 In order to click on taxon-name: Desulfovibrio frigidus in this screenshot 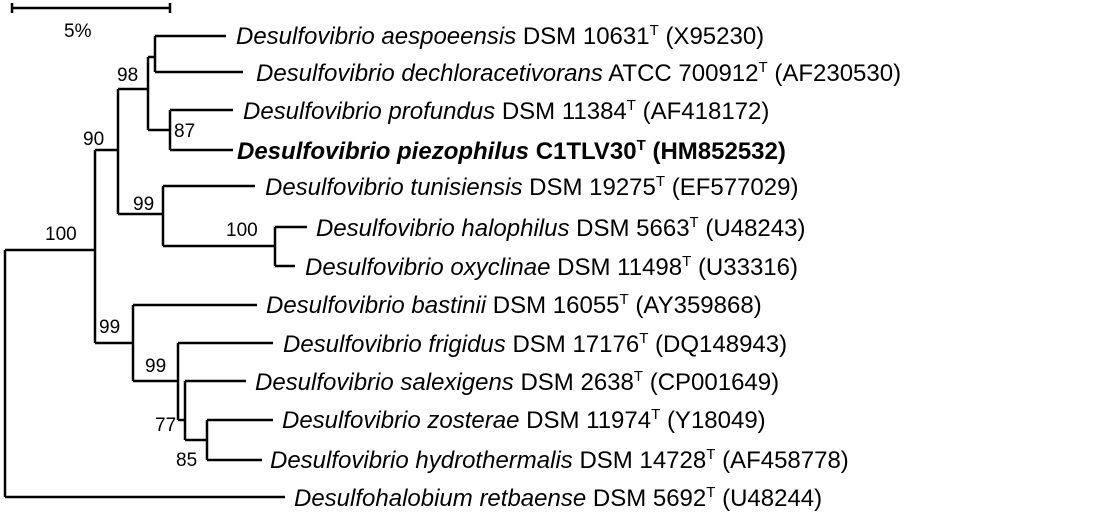, I will do `click(394, 344)`.